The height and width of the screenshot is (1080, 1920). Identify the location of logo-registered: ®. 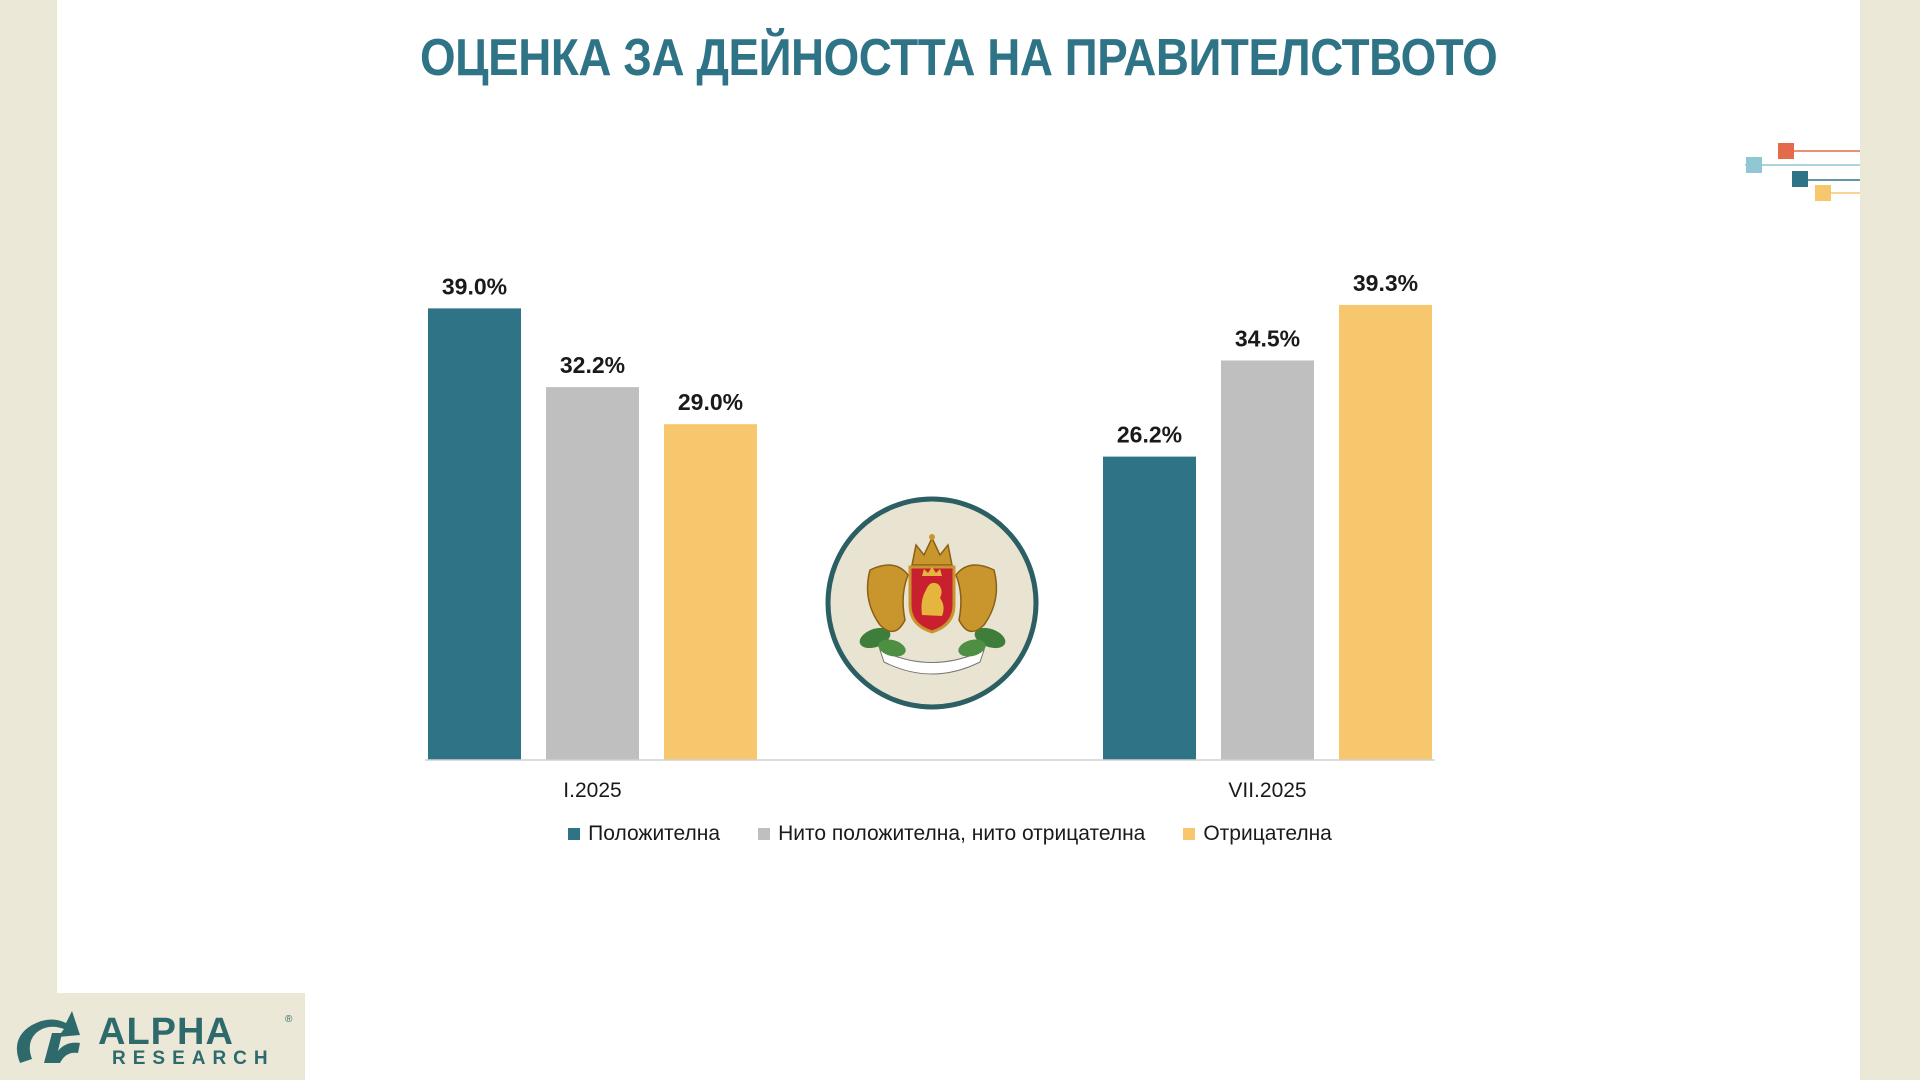
(289, 1019).